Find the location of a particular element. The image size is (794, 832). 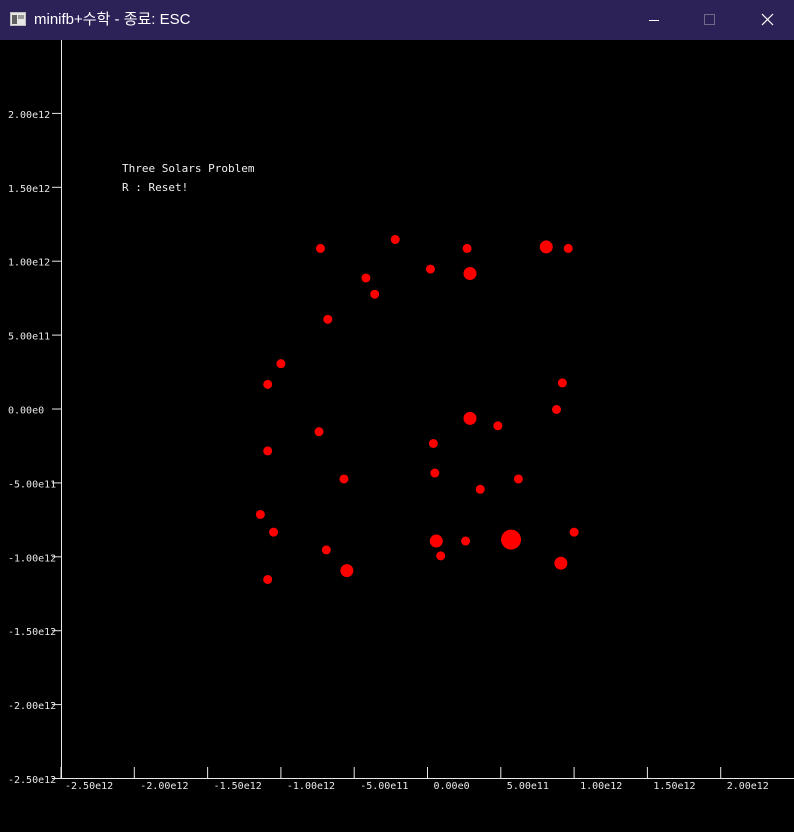

window-title: minifb+수학 - 종료: ESC is located at coordinates (112, 19).